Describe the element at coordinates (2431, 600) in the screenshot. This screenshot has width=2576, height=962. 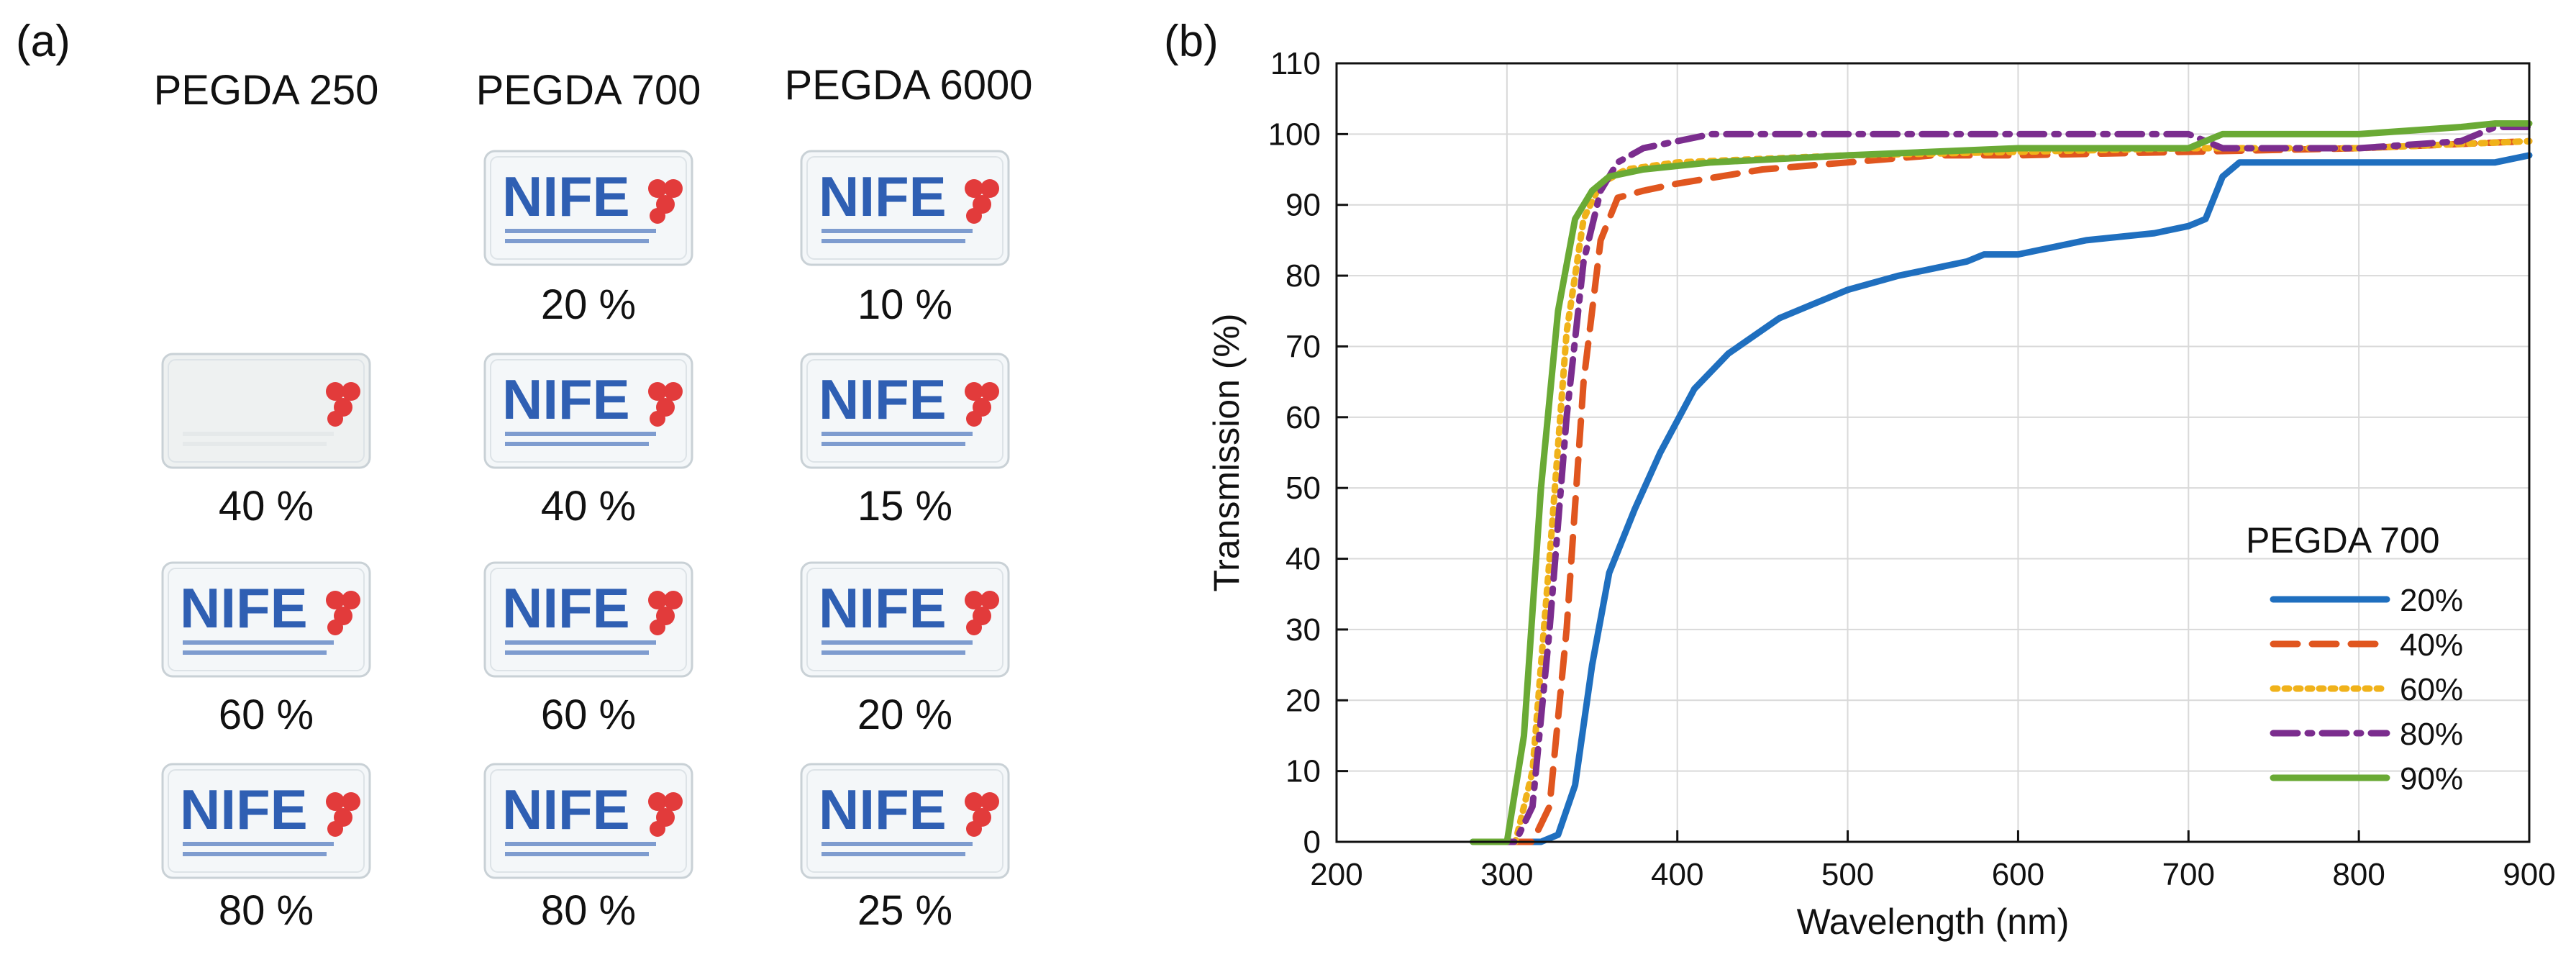
I see `legend-label: 20%` at that location.